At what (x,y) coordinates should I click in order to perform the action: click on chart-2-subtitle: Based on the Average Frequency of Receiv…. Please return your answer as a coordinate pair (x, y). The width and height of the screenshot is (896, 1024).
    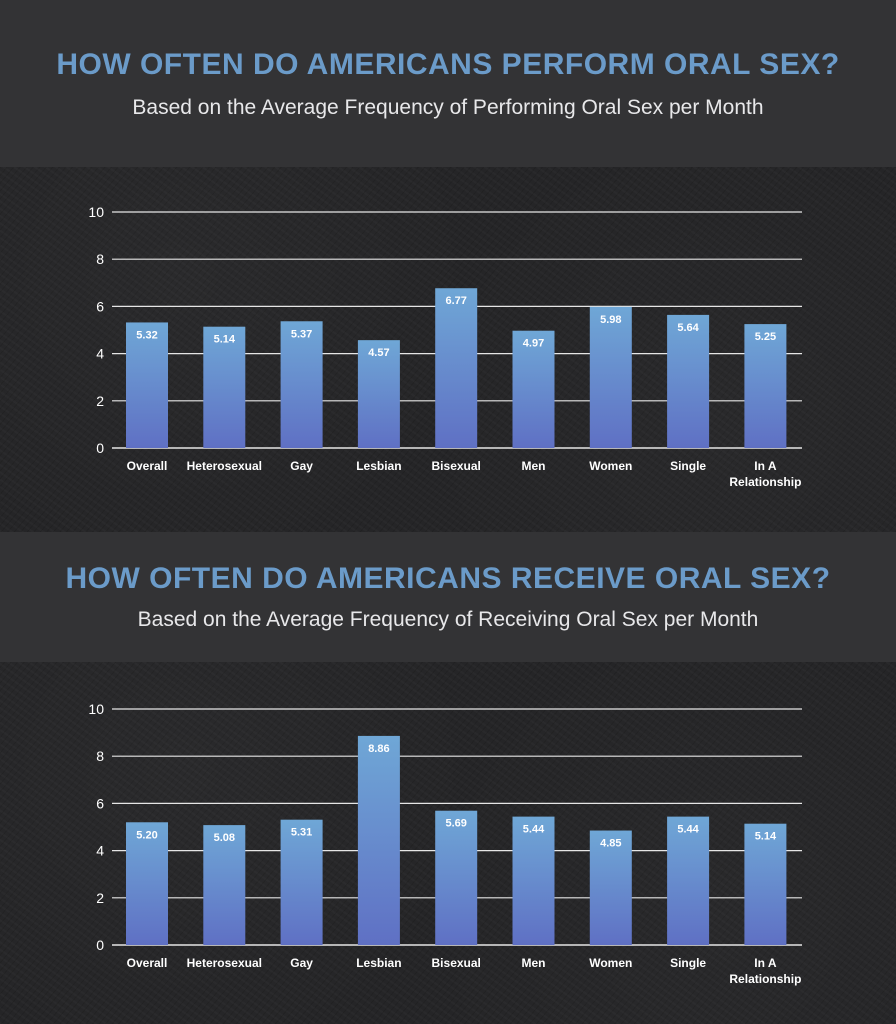
    Looking at the image, I should click on (448, 619).